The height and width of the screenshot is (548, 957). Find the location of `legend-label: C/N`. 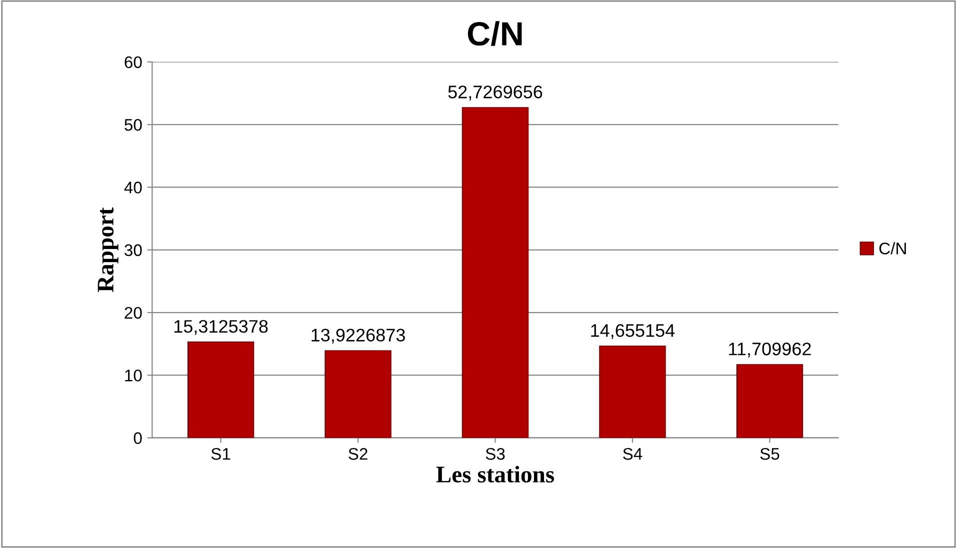

legend-label: C/N is located at coordinates (892, 248).